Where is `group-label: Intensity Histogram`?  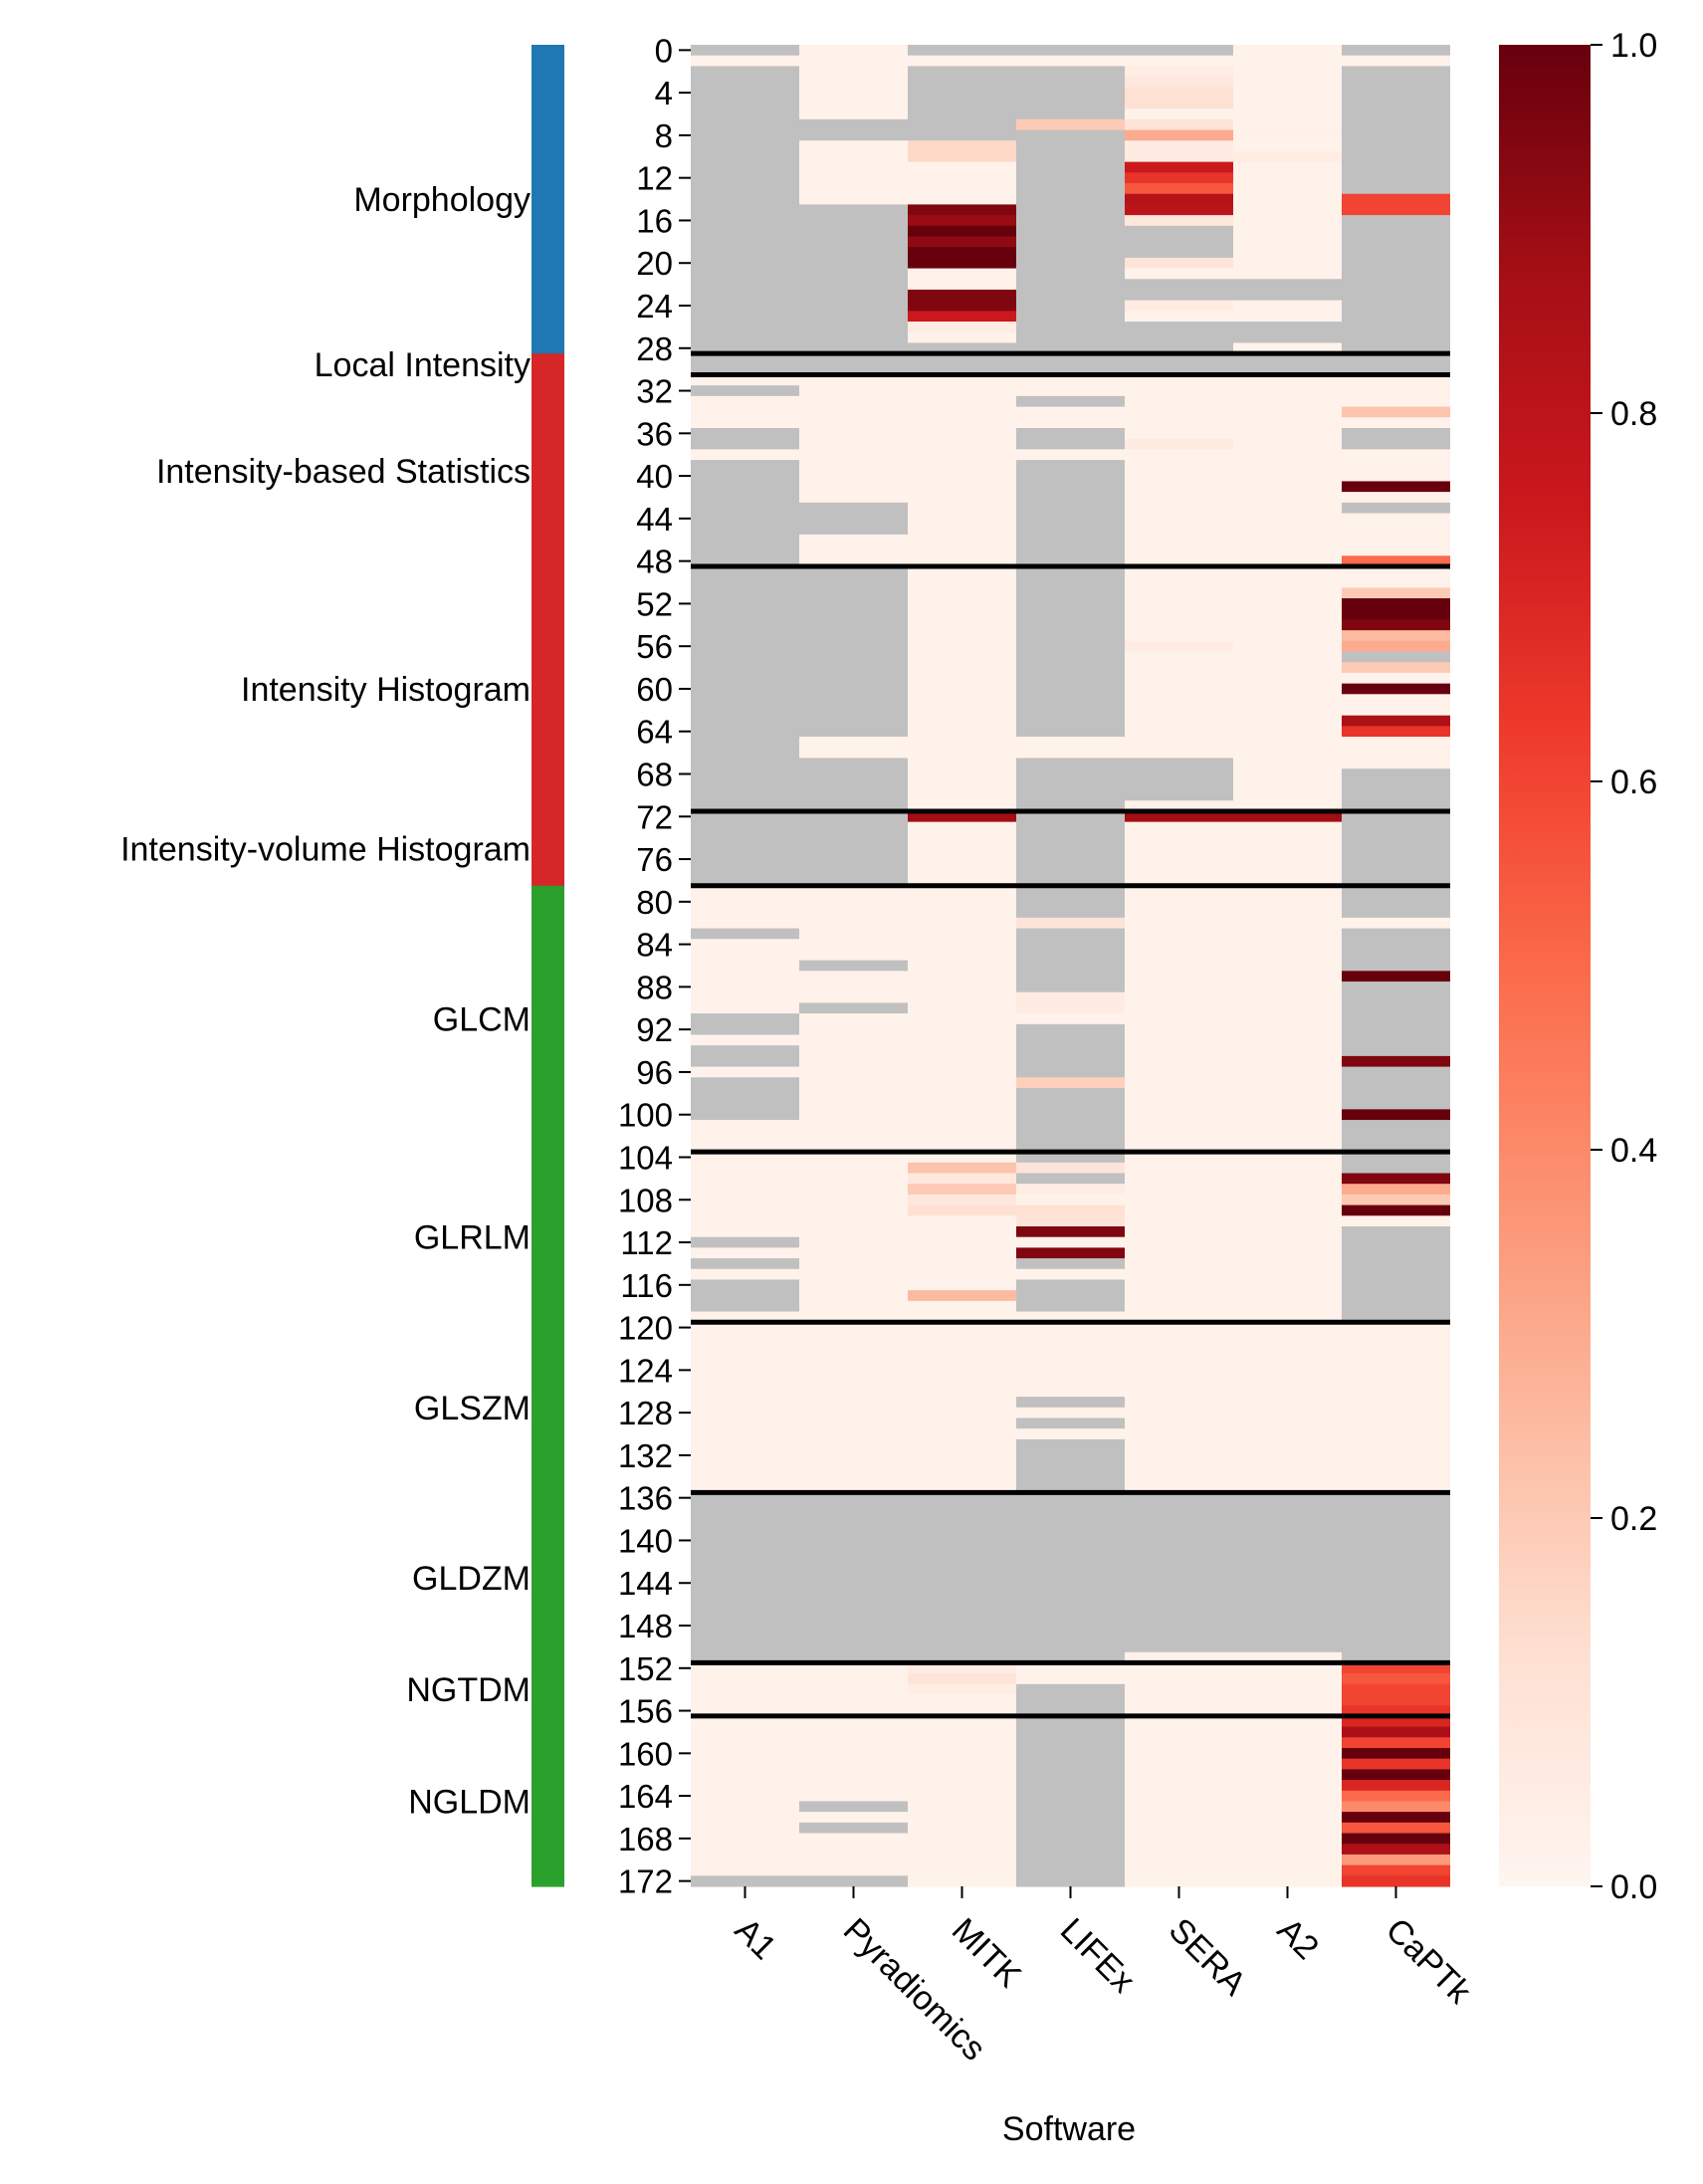 group-label: Intensity Histogram is located at coordinates (386, 690).